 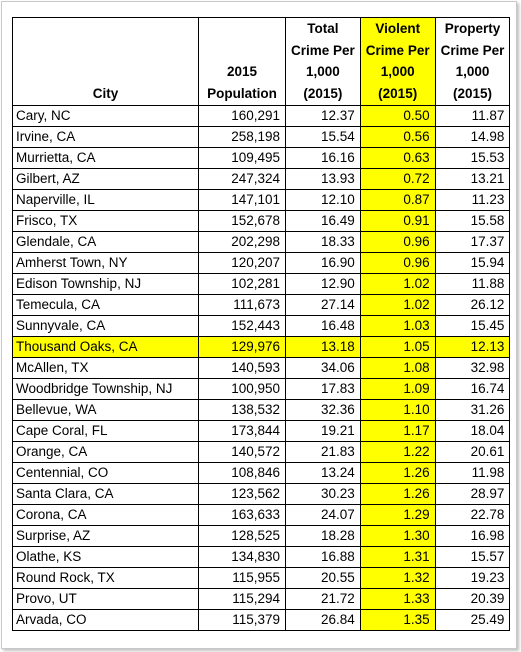 I want to click on table-row: Provo, UT 115,294 21.72 1.33 20.39, so click(x=261, y=599).